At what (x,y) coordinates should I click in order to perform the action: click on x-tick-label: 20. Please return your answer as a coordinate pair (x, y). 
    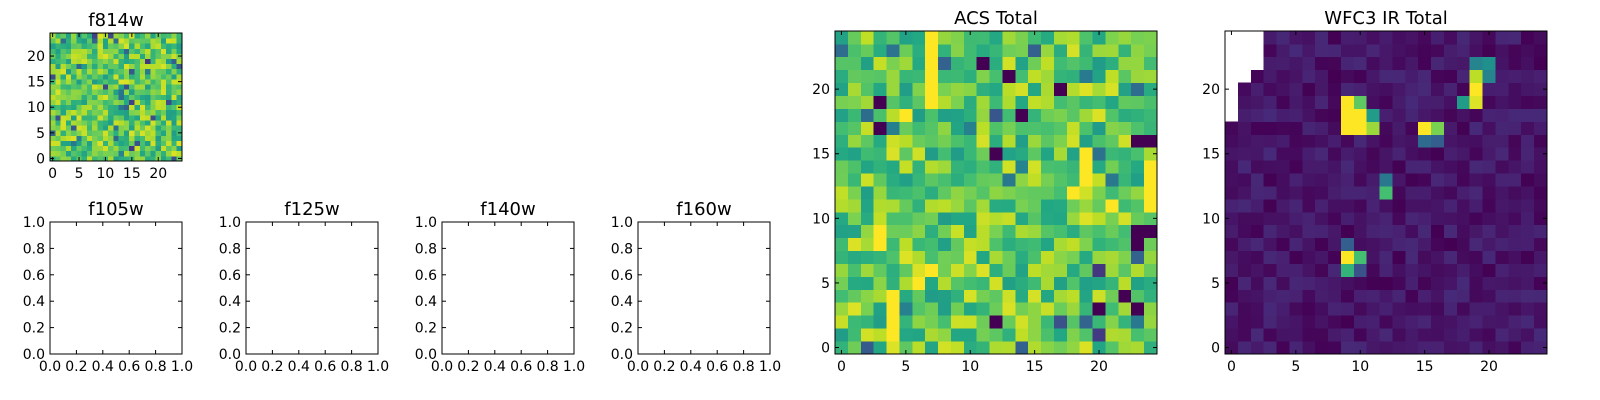
    Looking at the image, I should click on (1099, 367).